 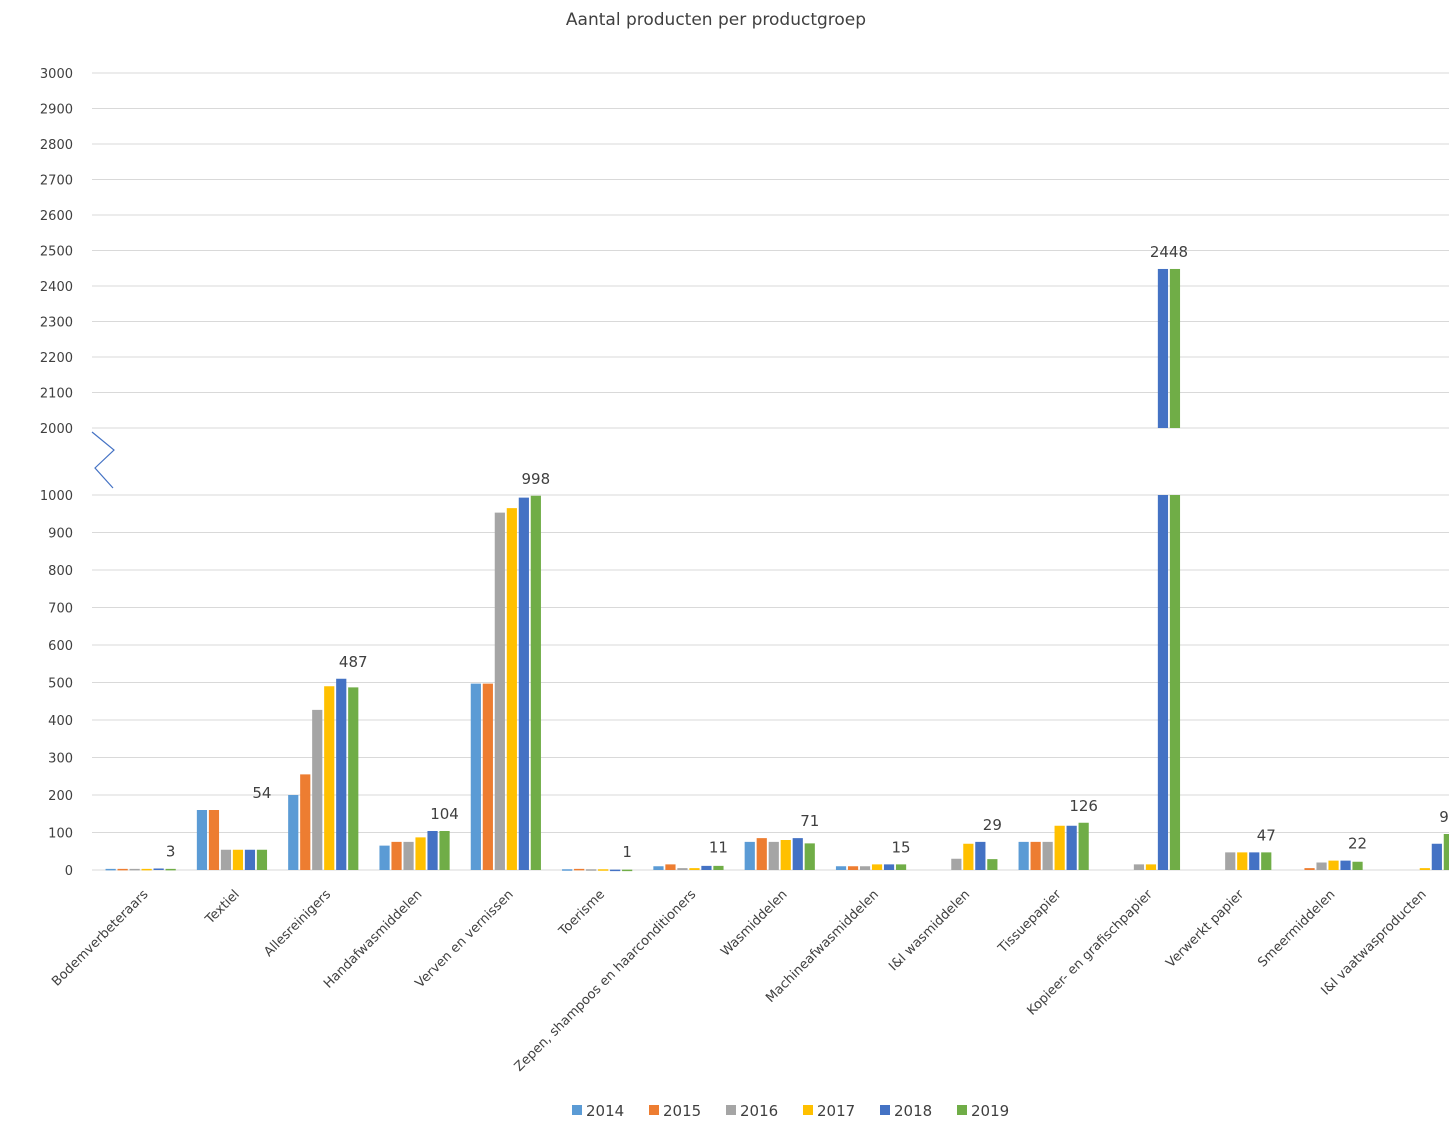 What do you see at coordinates (60, 721) in the screenshot?
I see `y-tick-label: 400` at bounding box center [60, 721].